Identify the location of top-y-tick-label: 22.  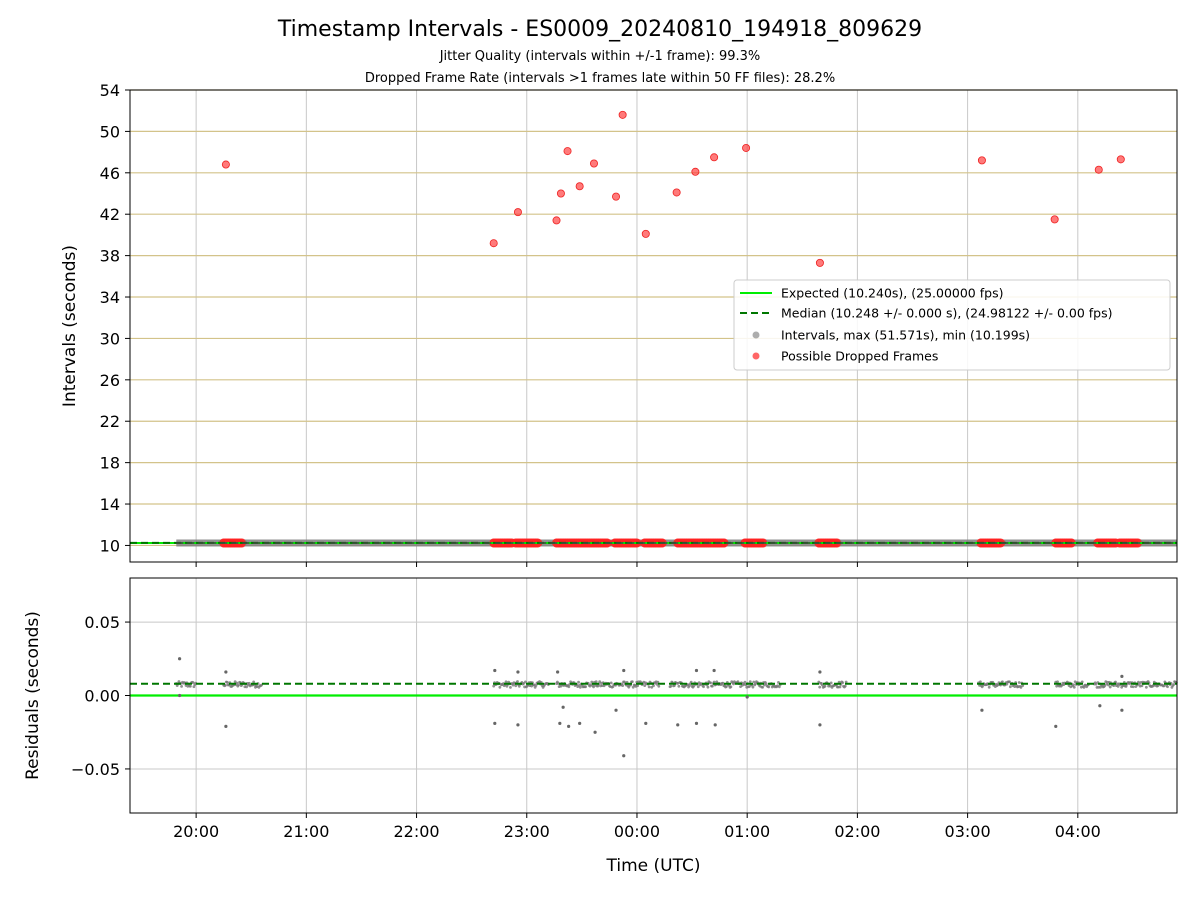
(110, 421).